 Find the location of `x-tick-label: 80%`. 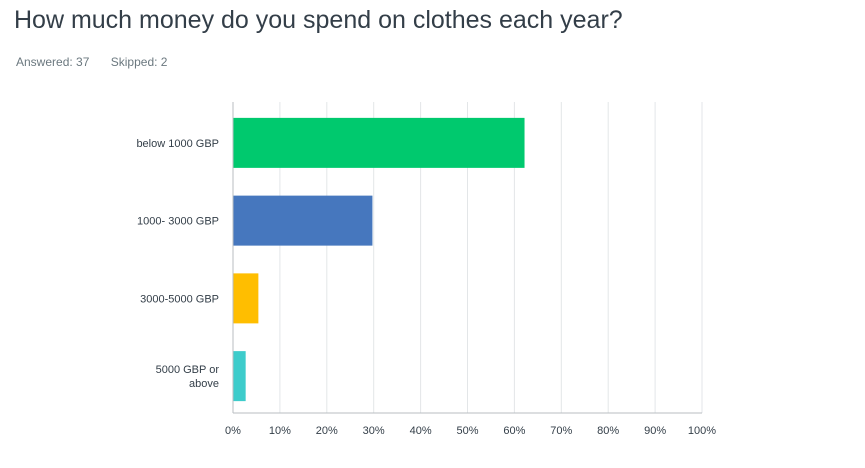

x-tick-label: 80% is located at coordinates (608, 431).